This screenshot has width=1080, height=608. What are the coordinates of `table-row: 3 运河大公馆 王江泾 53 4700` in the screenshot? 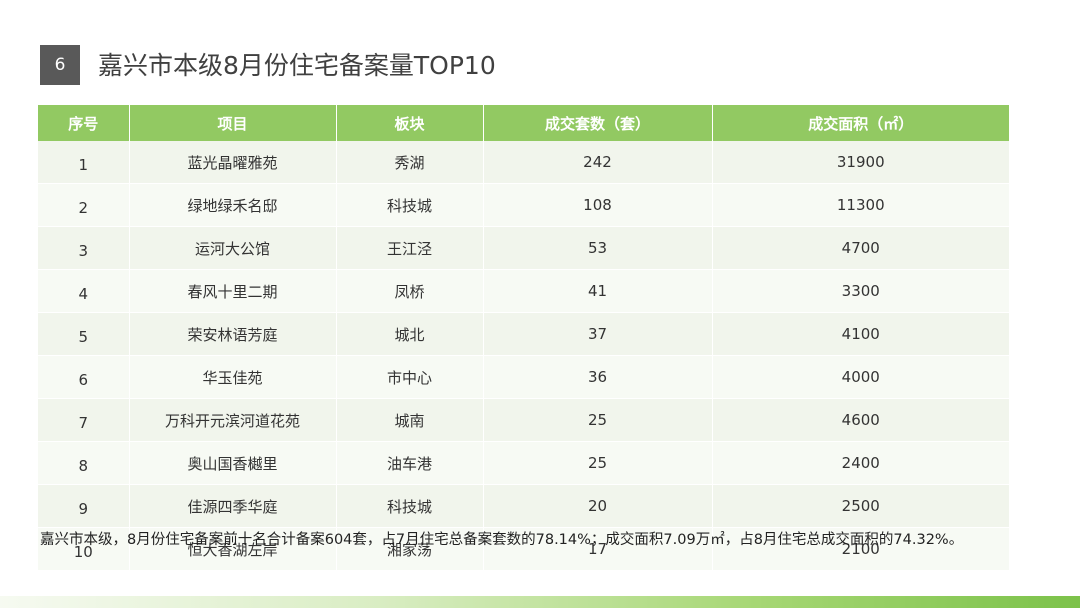 It's located at (523, 248).